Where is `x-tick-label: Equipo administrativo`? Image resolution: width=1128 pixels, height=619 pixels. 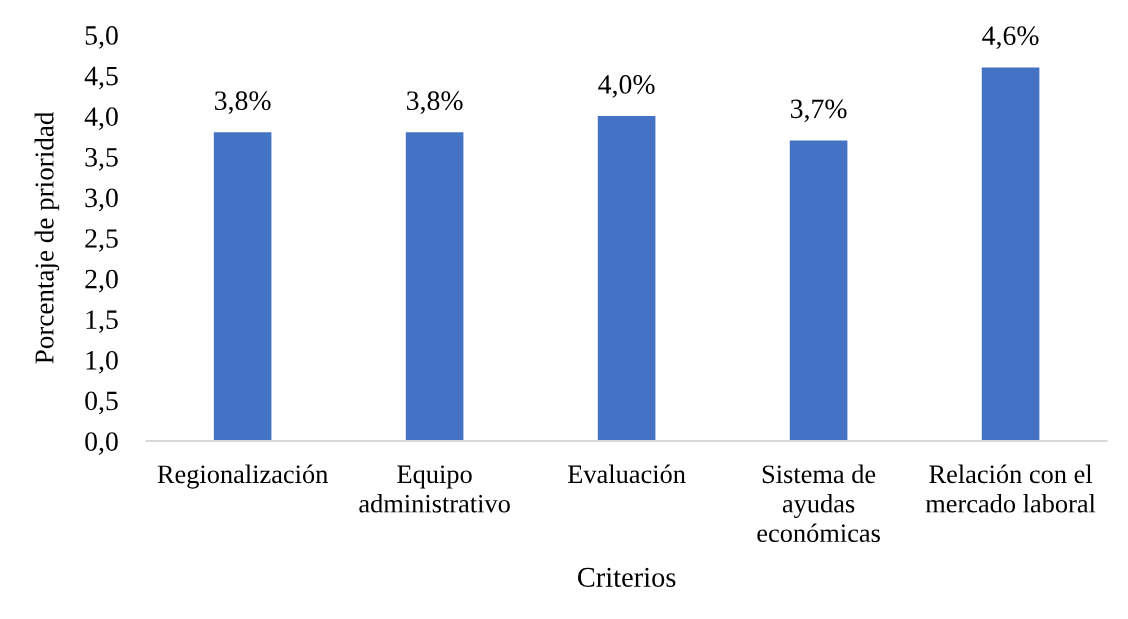
x-tick-label: Equipo administrativo is located at coordinates (434, 489).